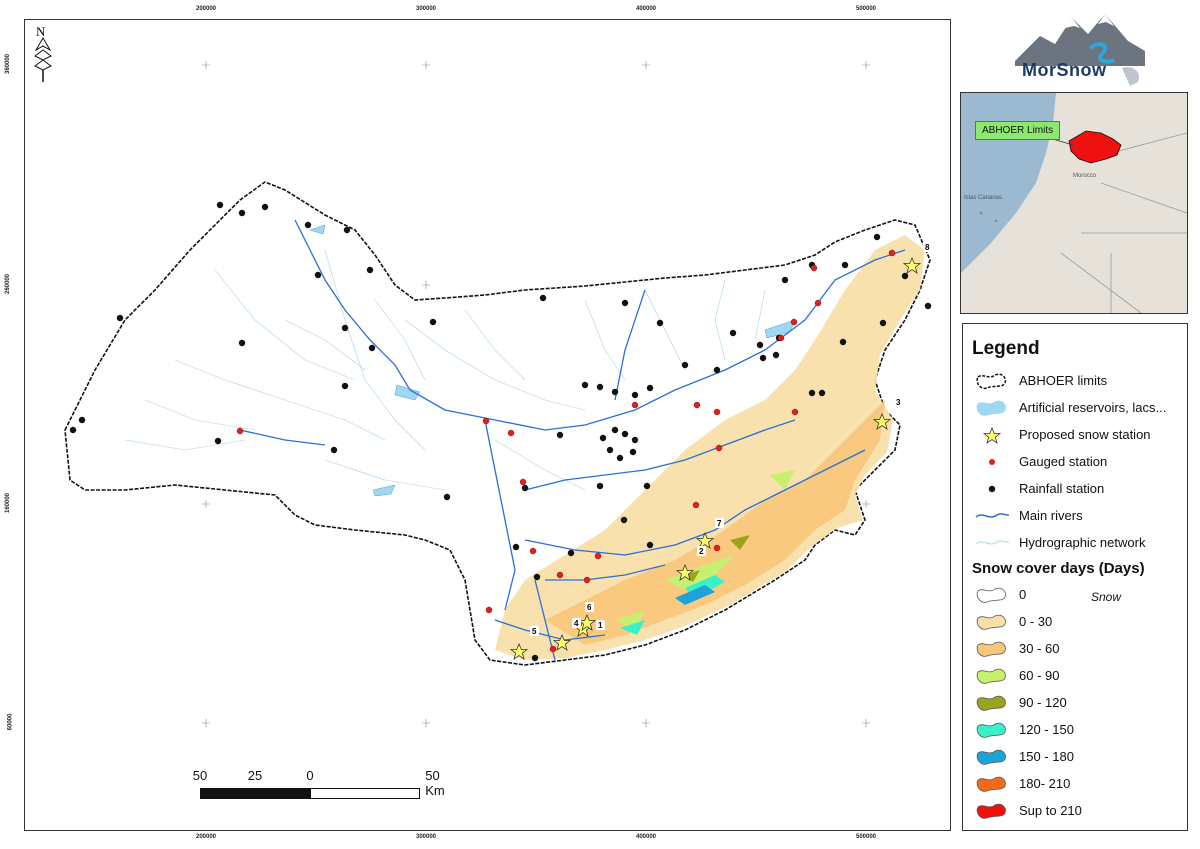  I want to click on scale-bar: 50 25 0 50 Km, so click(319, 788).